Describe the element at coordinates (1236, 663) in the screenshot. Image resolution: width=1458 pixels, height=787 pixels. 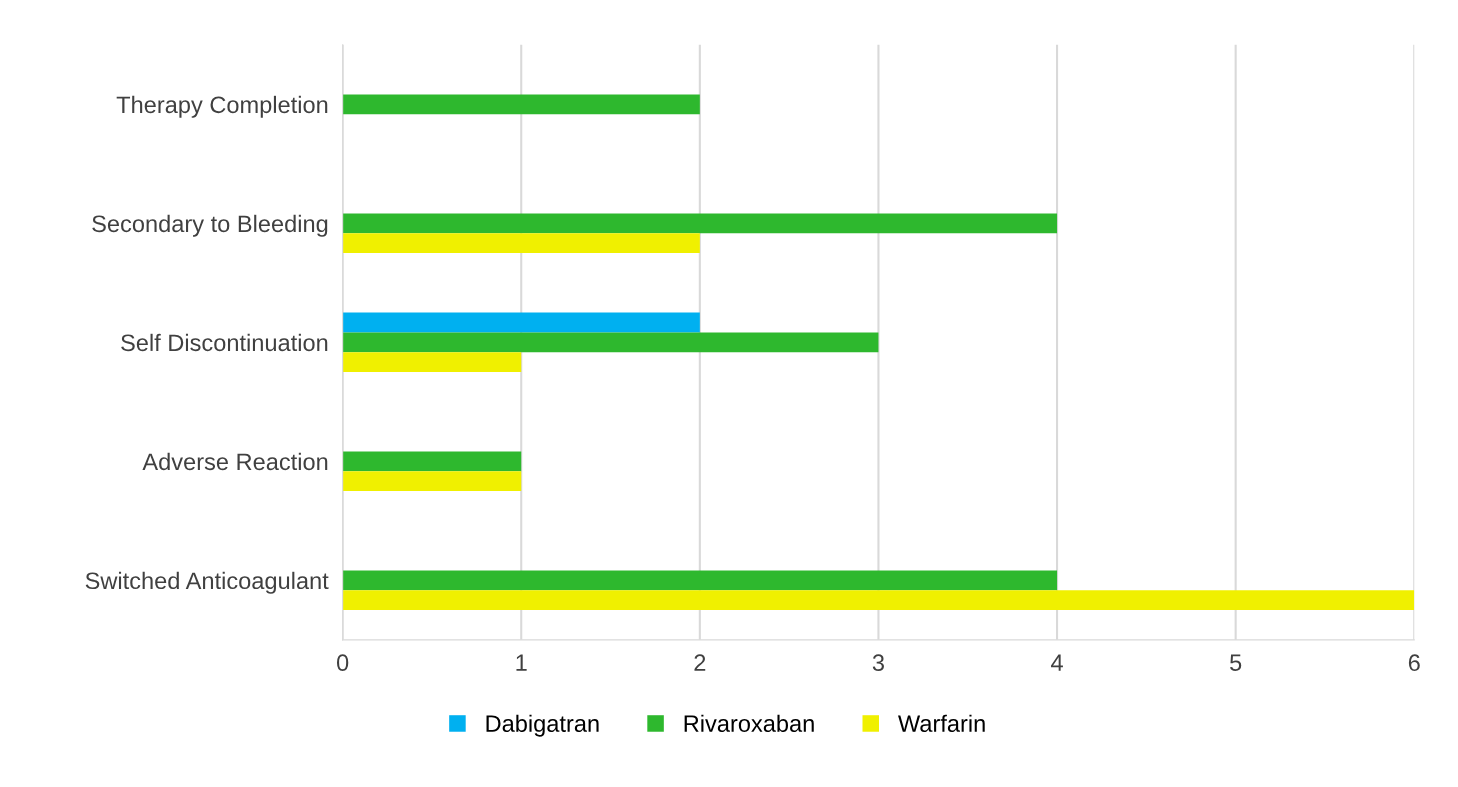
I see `x-tick-label: 5` at that location.